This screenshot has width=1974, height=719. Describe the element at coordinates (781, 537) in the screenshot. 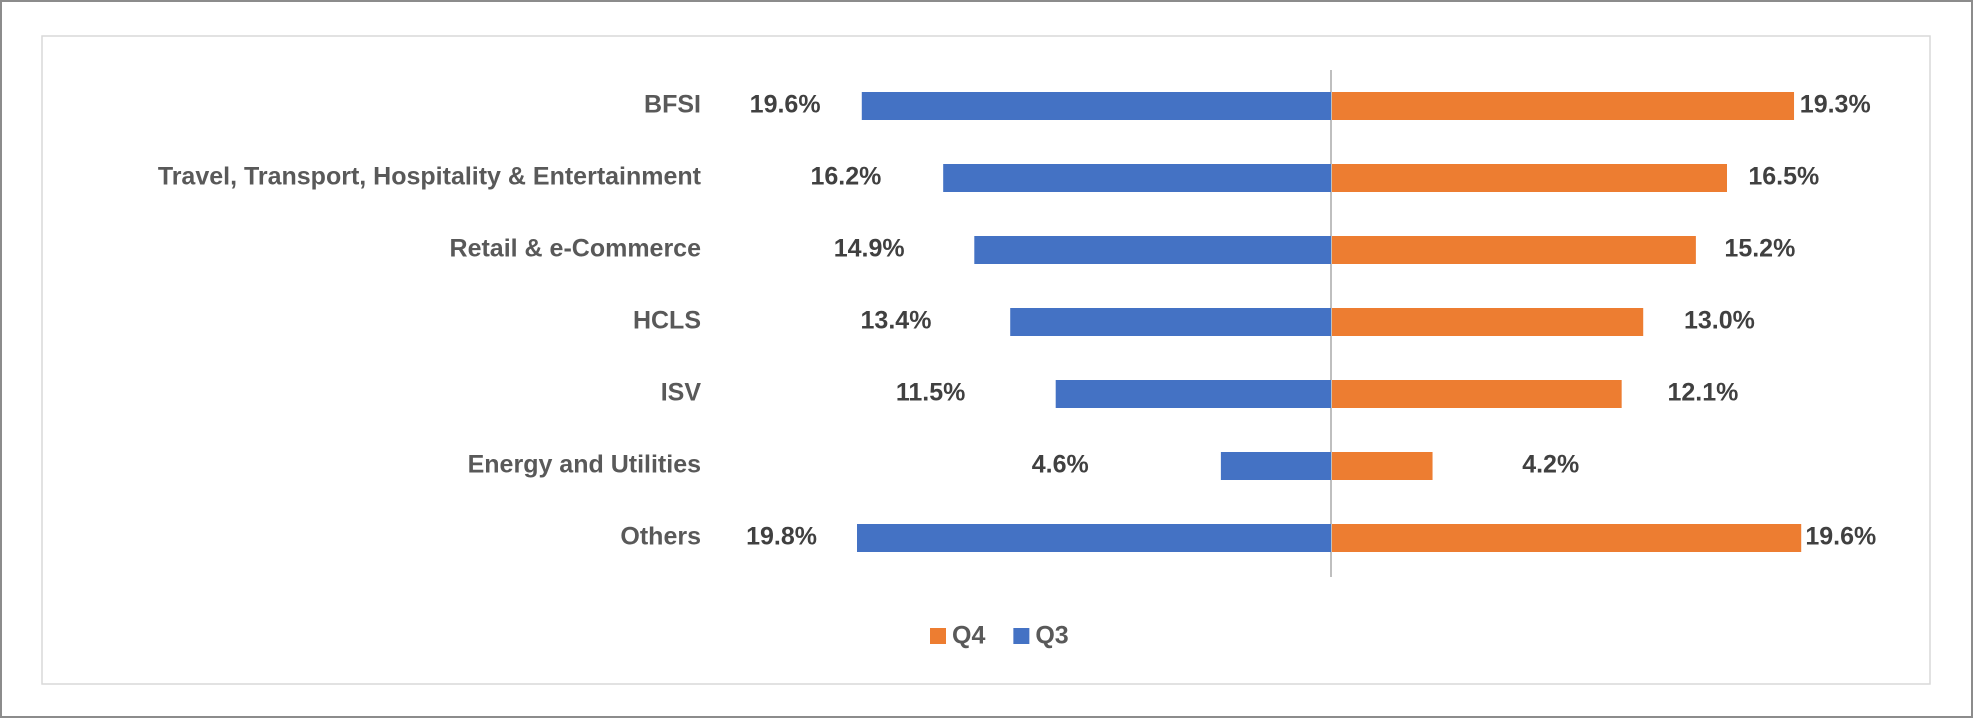

I see `value-label: 19.8%` at that location.